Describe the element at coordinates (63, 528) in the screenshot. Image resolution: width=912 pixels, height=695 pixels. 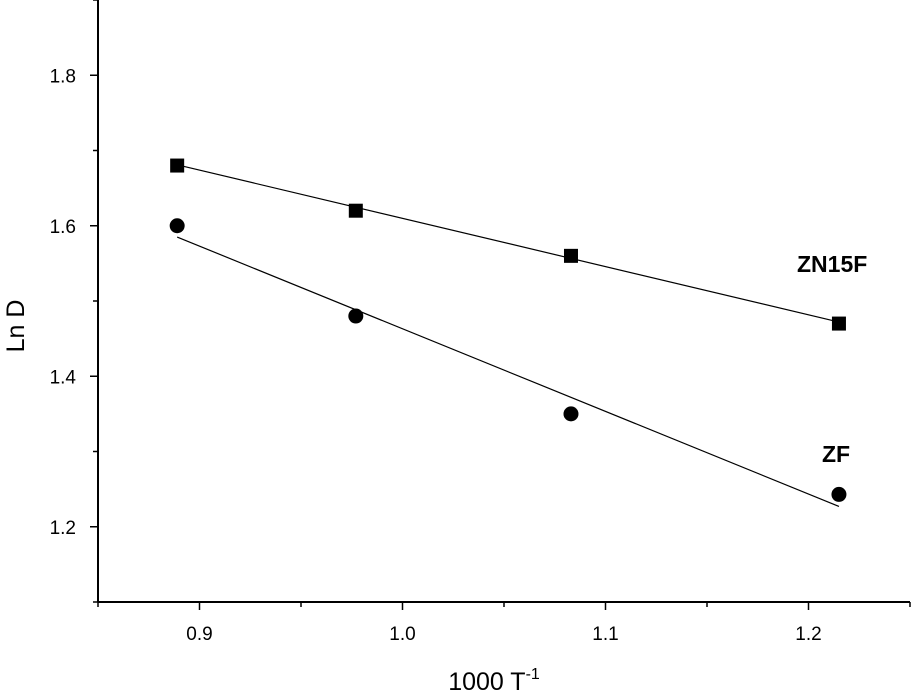
I see `y-tick-label: 1.2` at that location.